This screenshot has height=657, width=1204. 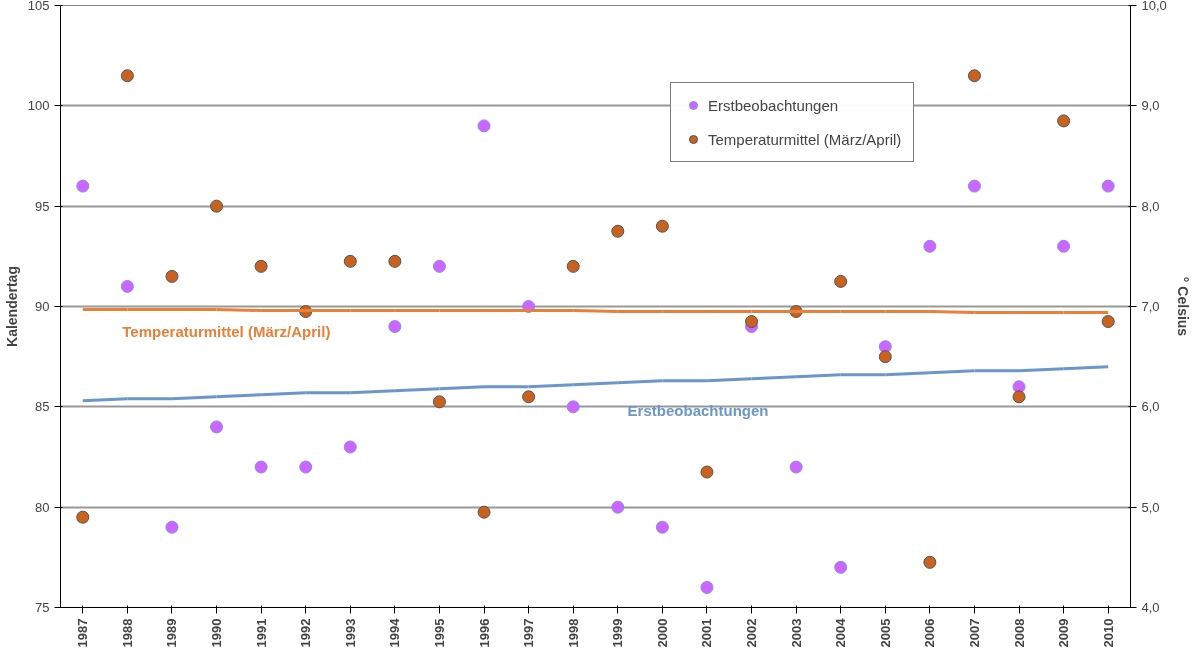 What do you see at coordinates (573, 633) in the screenshot?
I see `x-tick-label: 1998` at bounding box center [573, 633].